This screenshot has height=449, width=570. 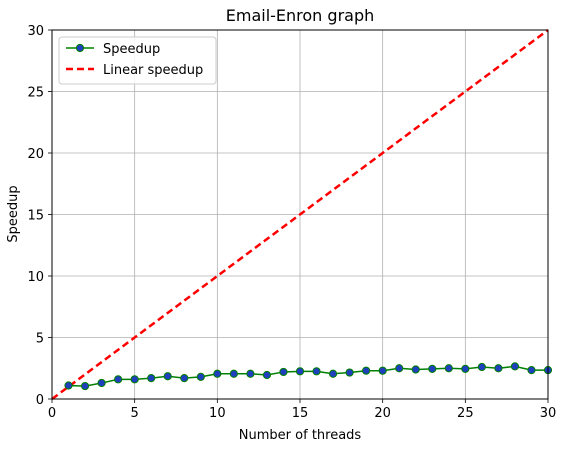 What do you see at coordinates (35, 154) in the screenshot?
I see `y-tick-label: 20` at bounding box center [35, 154].